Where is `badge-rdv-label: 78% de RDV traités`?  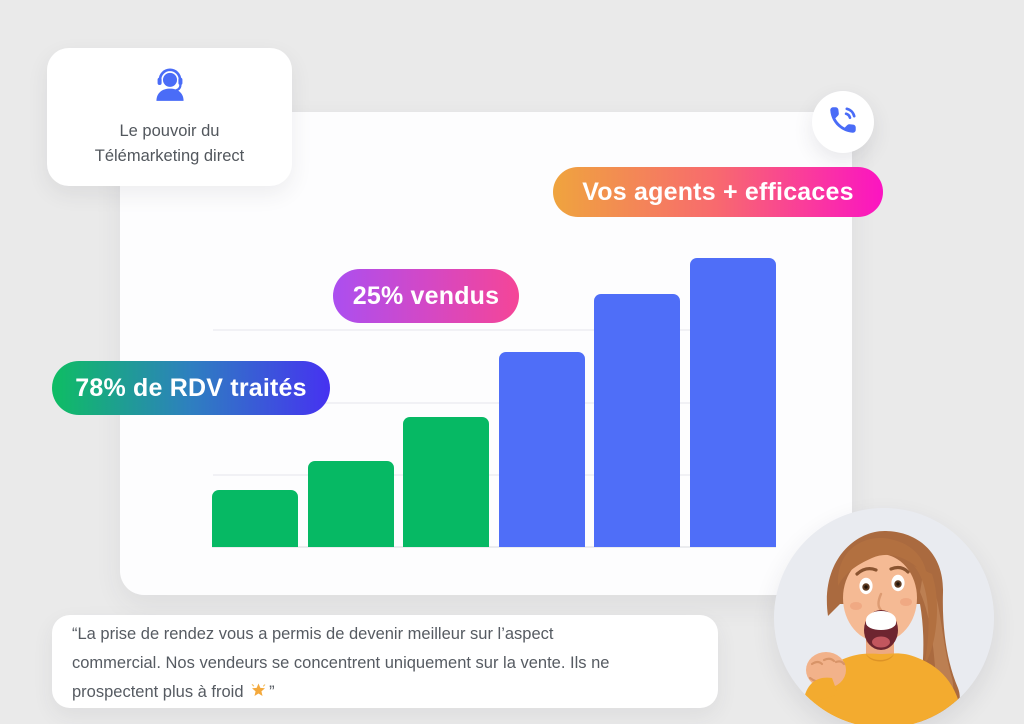 badge-rdv-label: 78% de RDV traités is located at coordinates (191, 387).